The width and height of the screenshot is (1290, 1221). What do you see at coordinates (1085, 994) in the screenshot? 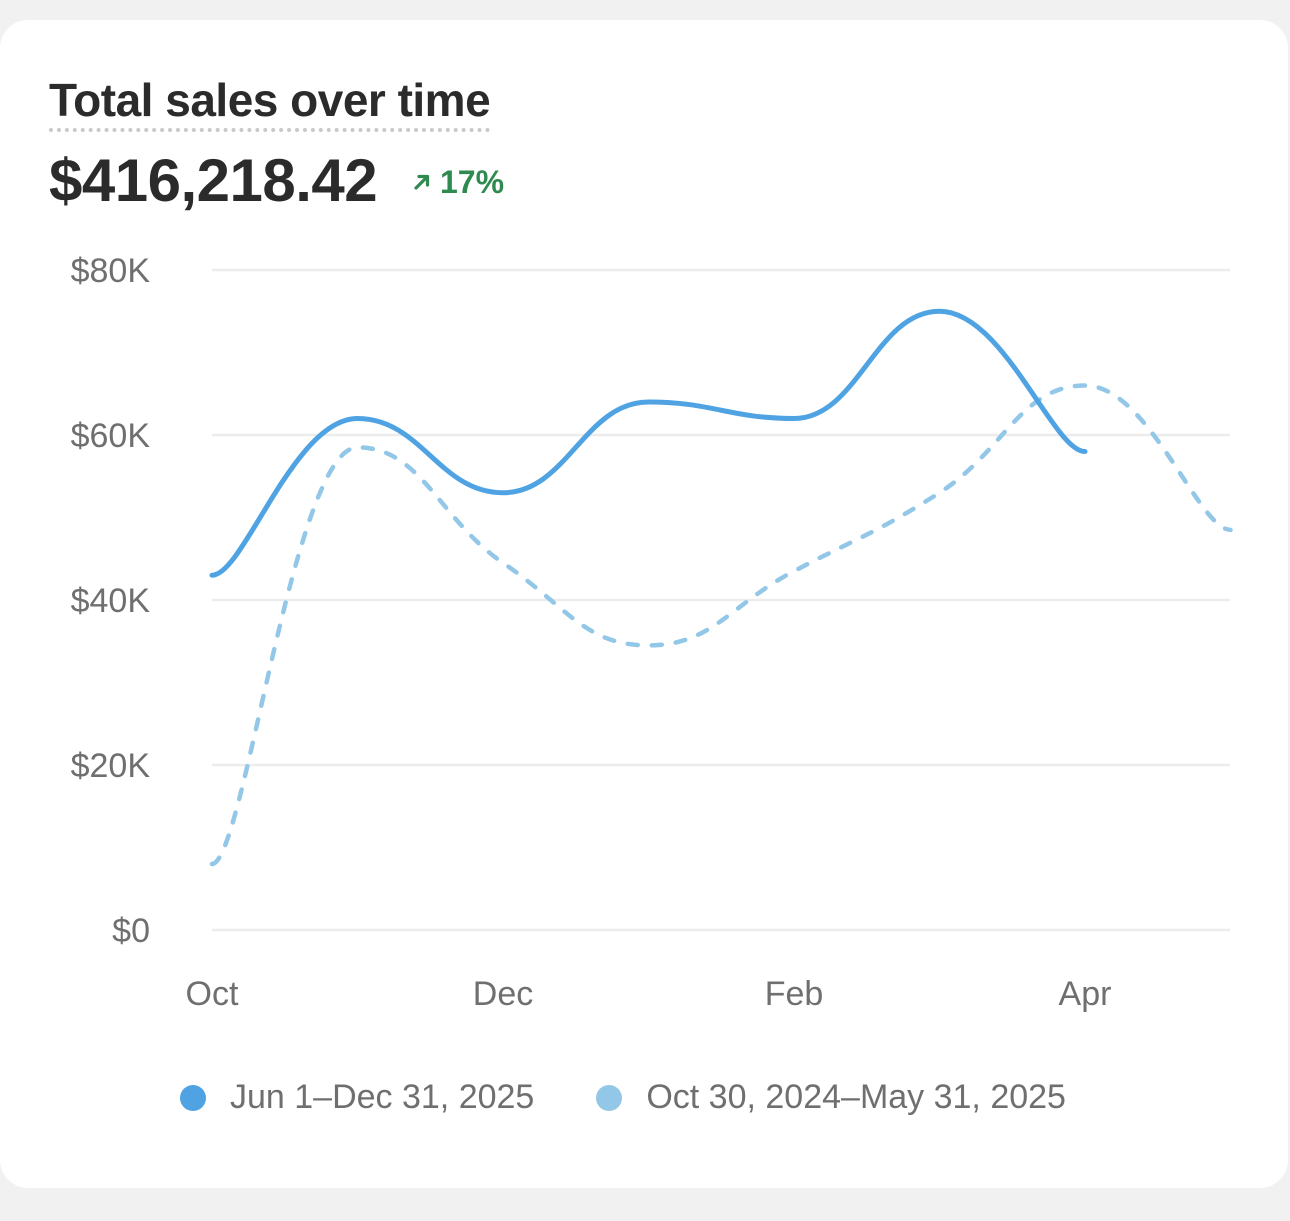
I see `x-tick-label: Apr` at bounding box center [1085, 994].